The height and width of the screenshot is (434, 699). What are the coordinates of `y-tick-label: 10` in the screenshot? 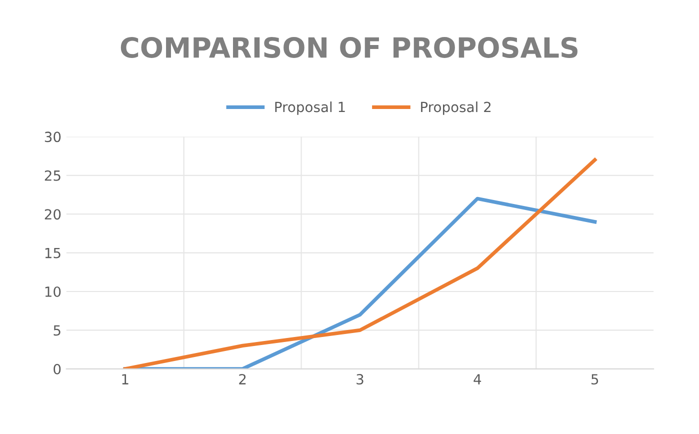 It's located at (53, 291).